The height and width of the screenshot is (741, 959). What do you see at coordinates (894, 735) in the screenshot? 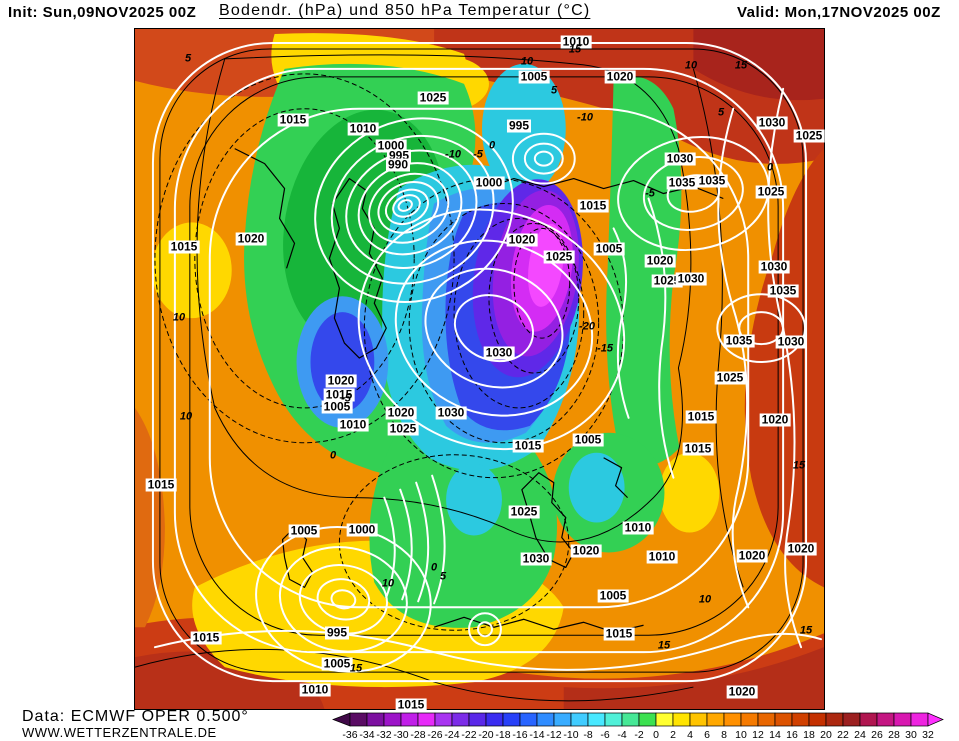
I see `colorbar-tick-label: 28` at bounding box center [894, 735].